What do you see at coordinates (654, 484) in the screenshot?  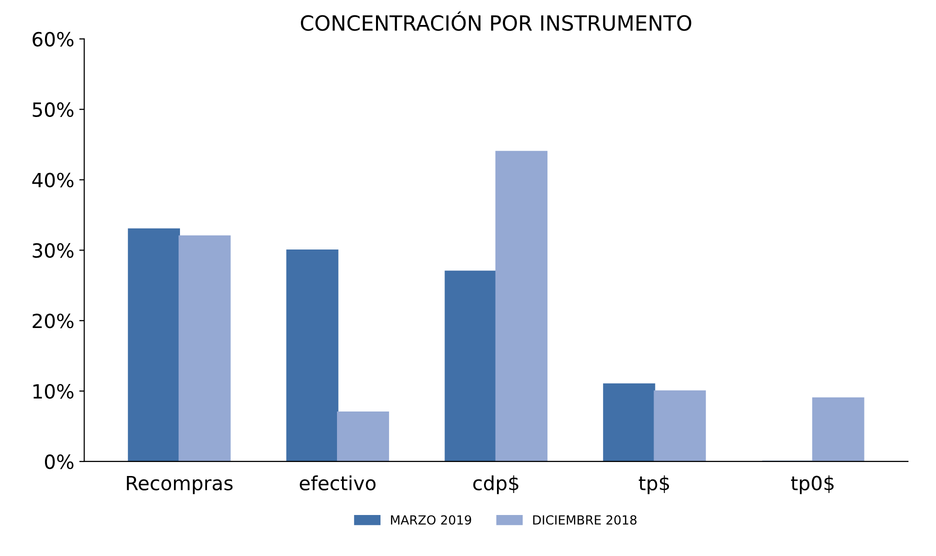 I see `x-tick-label: tp$` at bounding box center [654, 484].